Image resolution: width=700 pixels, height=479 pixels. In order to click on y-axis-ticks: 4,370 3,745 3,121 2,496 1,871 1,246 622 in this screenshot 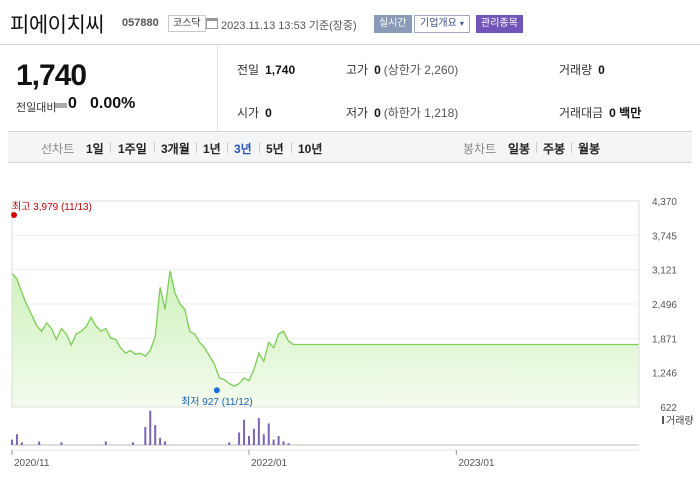, I will do `click(664, 305)`.